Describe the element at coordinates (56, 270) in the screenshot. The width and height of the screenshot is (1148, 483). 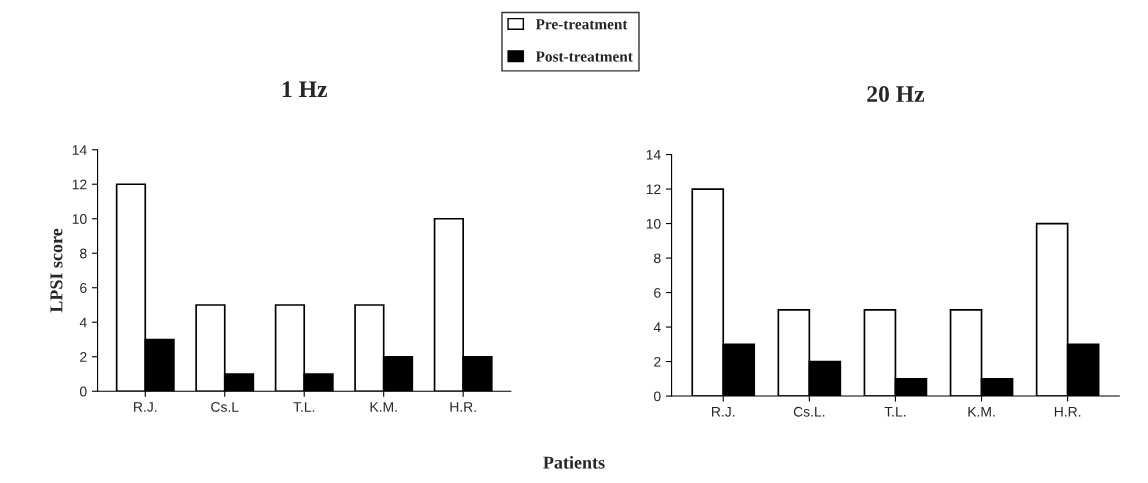
I see `y-axis-title: LPSI score` at that location.